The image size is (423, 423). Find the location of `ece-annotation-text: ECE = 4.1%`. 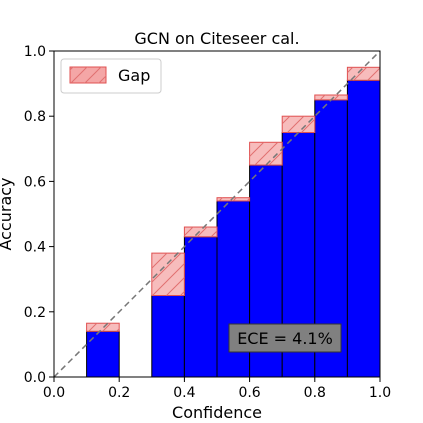

ece-annotation-text: ECE = 4.1% is located at coordinates (285, 338).